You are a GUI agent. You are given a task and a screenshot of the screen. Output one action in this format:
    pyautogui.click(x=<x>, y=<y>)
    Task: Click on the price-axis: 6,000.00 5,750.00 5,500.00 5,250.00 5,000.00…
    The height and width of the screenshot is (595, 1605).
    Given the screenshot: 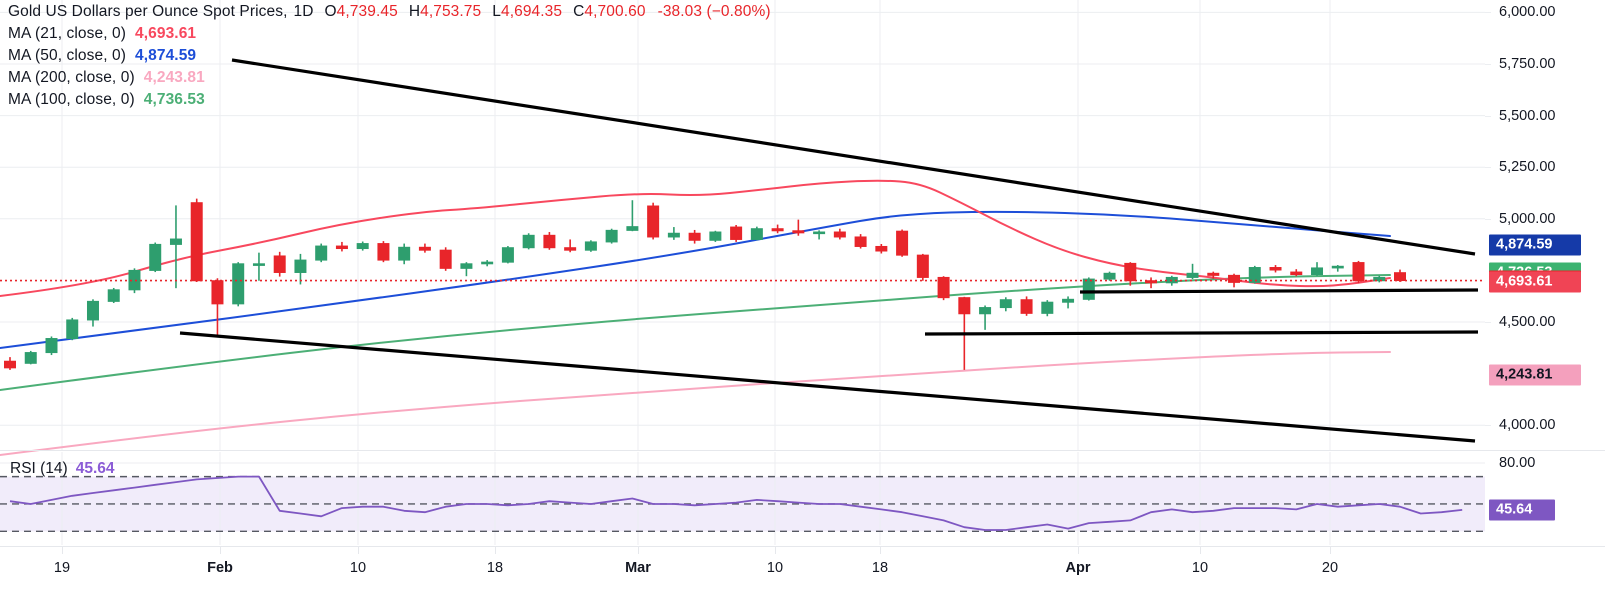 What is the action you would take?
    pyautogui.click(x=1545, y=225)
    